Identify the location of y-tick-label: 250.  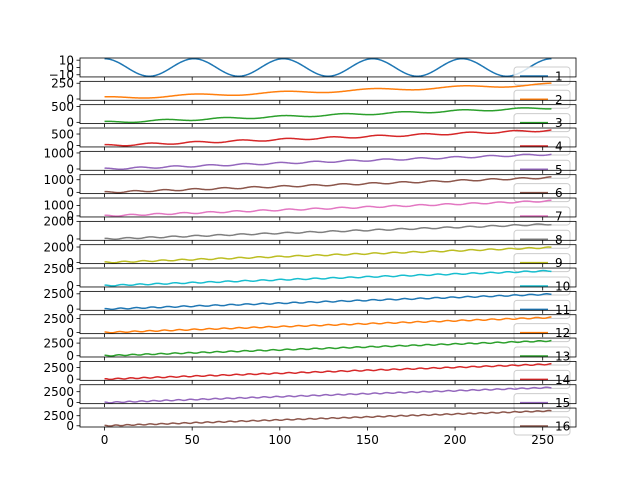
(62, 84).